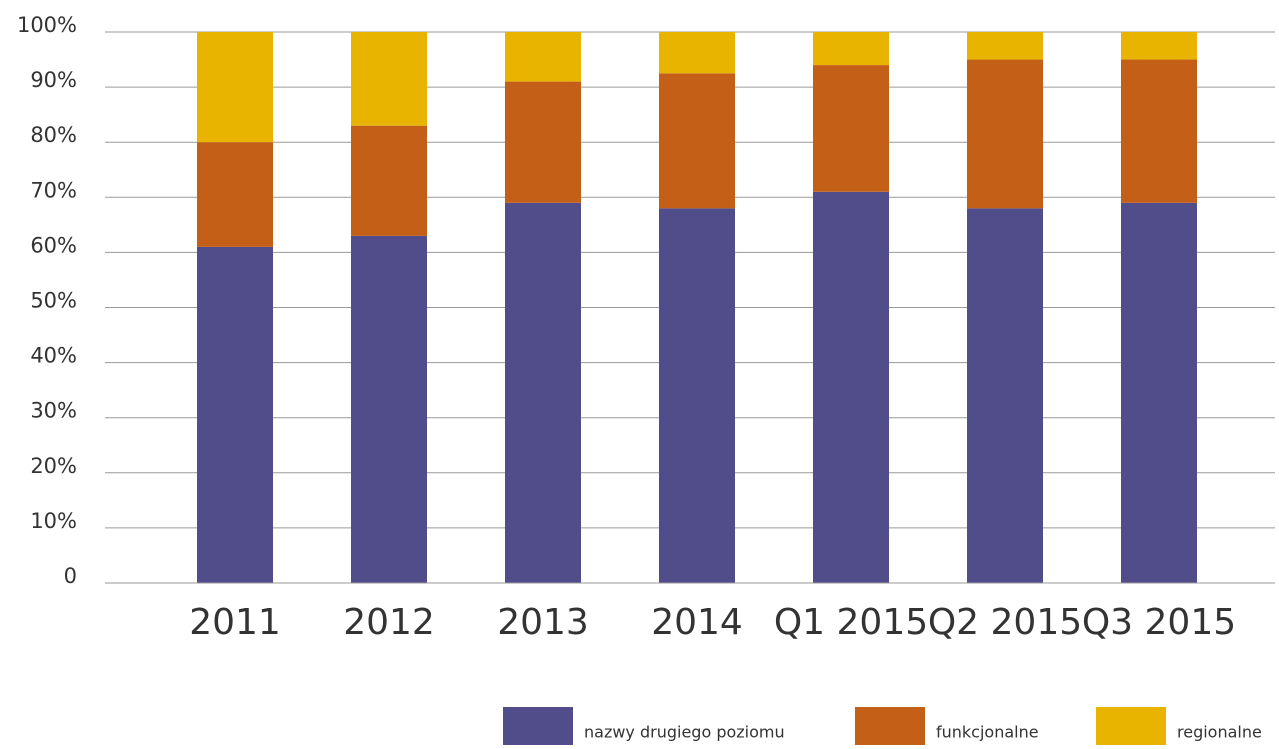 The height and width of the screenshot is (749, 1279). What do you see at coordinates (53, 190) in the screenshot?
I see `y-tick-label: 70%` at bounding box center [53, 190].